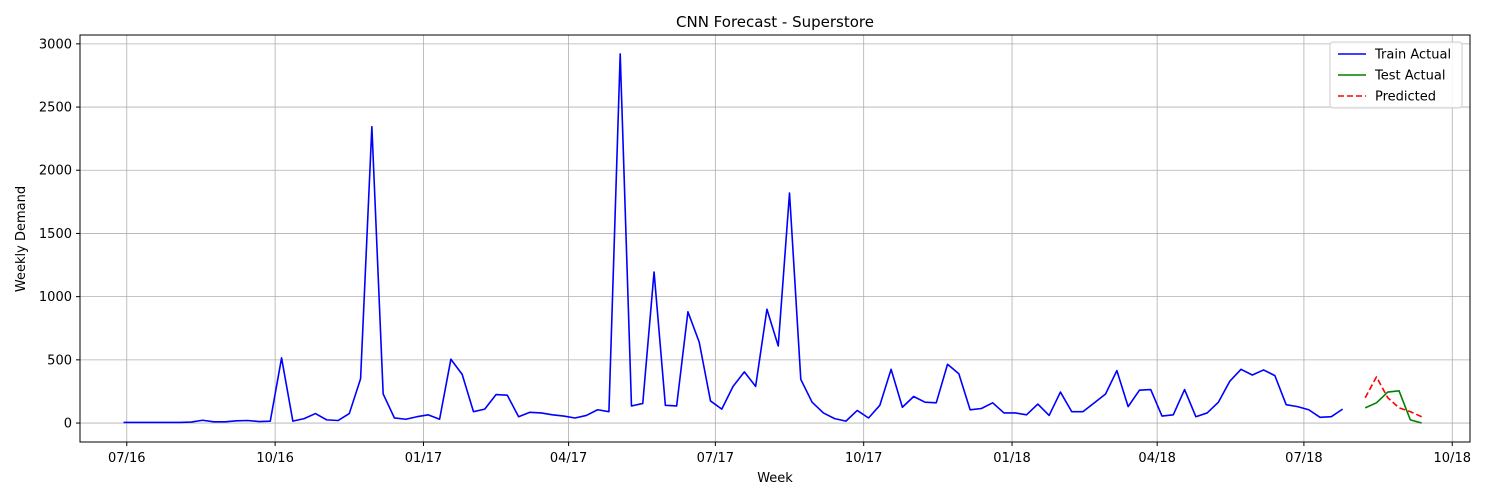 The image size is (1500, 504). I want to click on series-line-test-actual, so click(1393, 407).